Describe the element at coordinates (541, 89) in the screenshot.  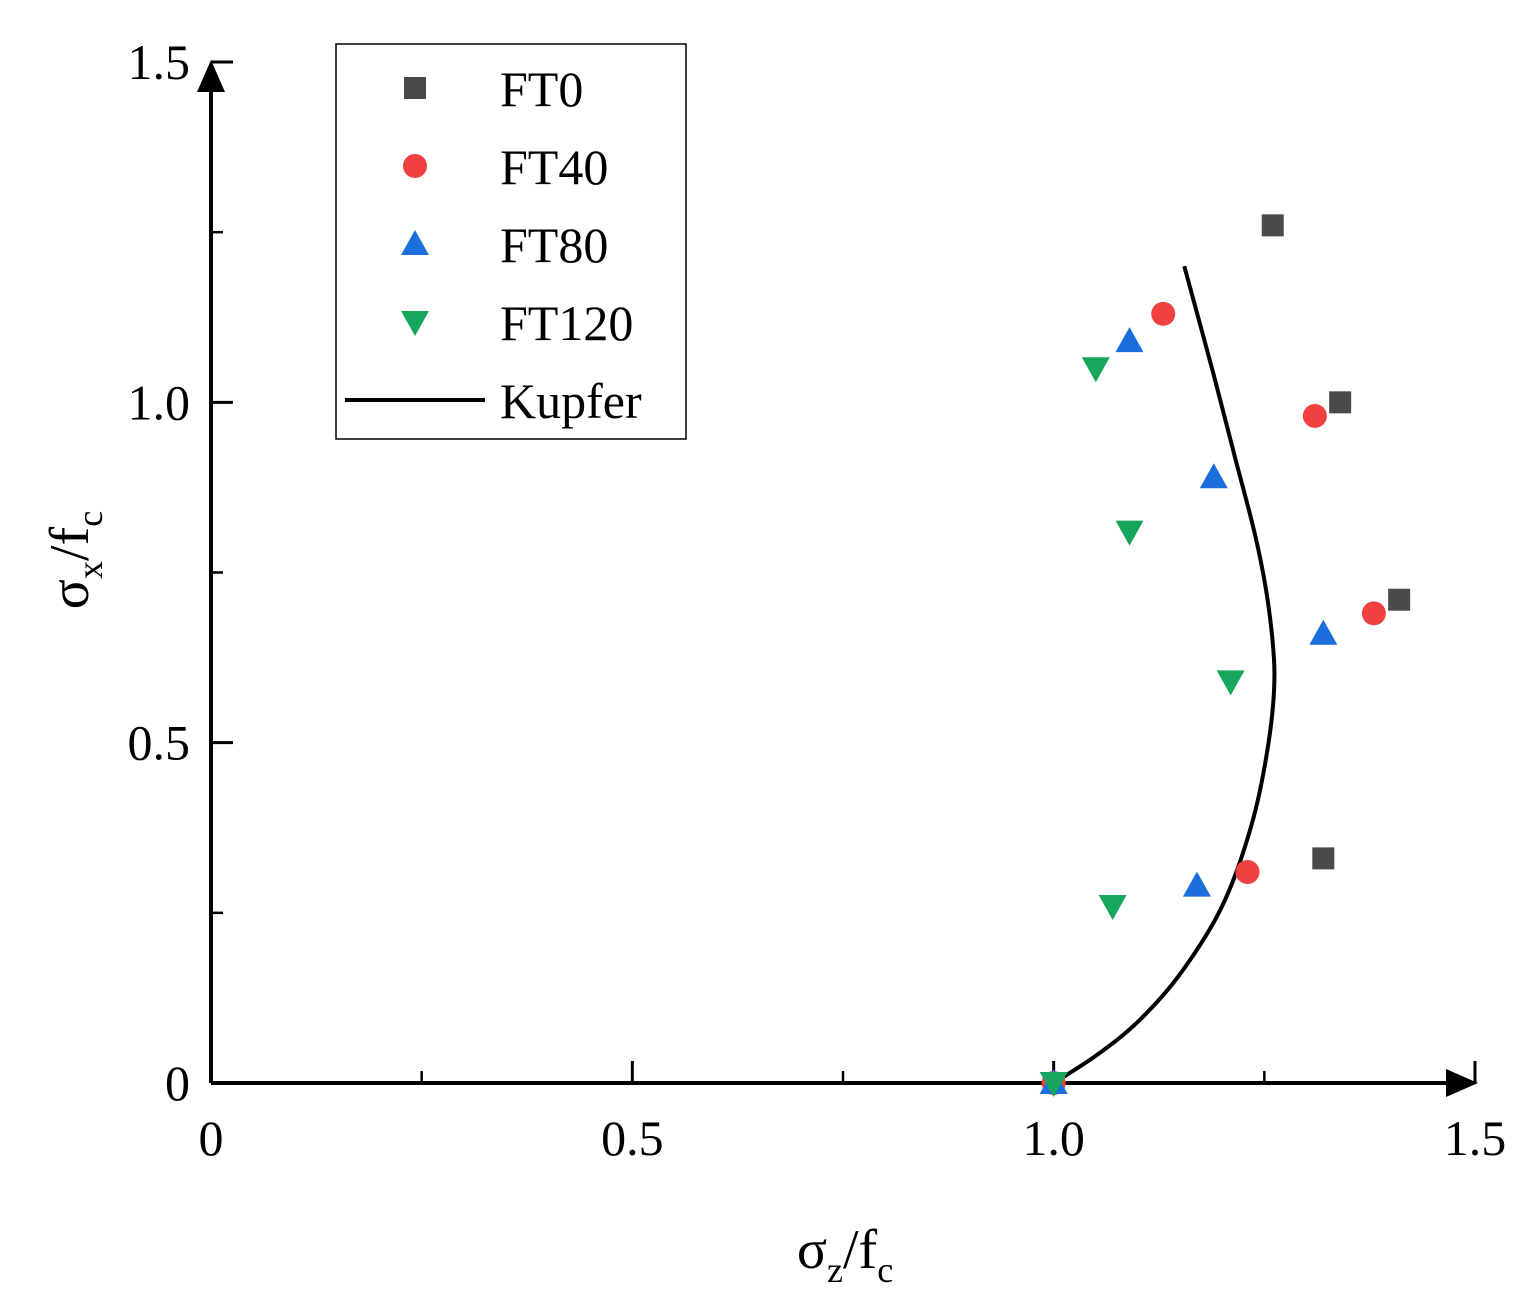
I see `legend-label-ft0: FT0` at that location.